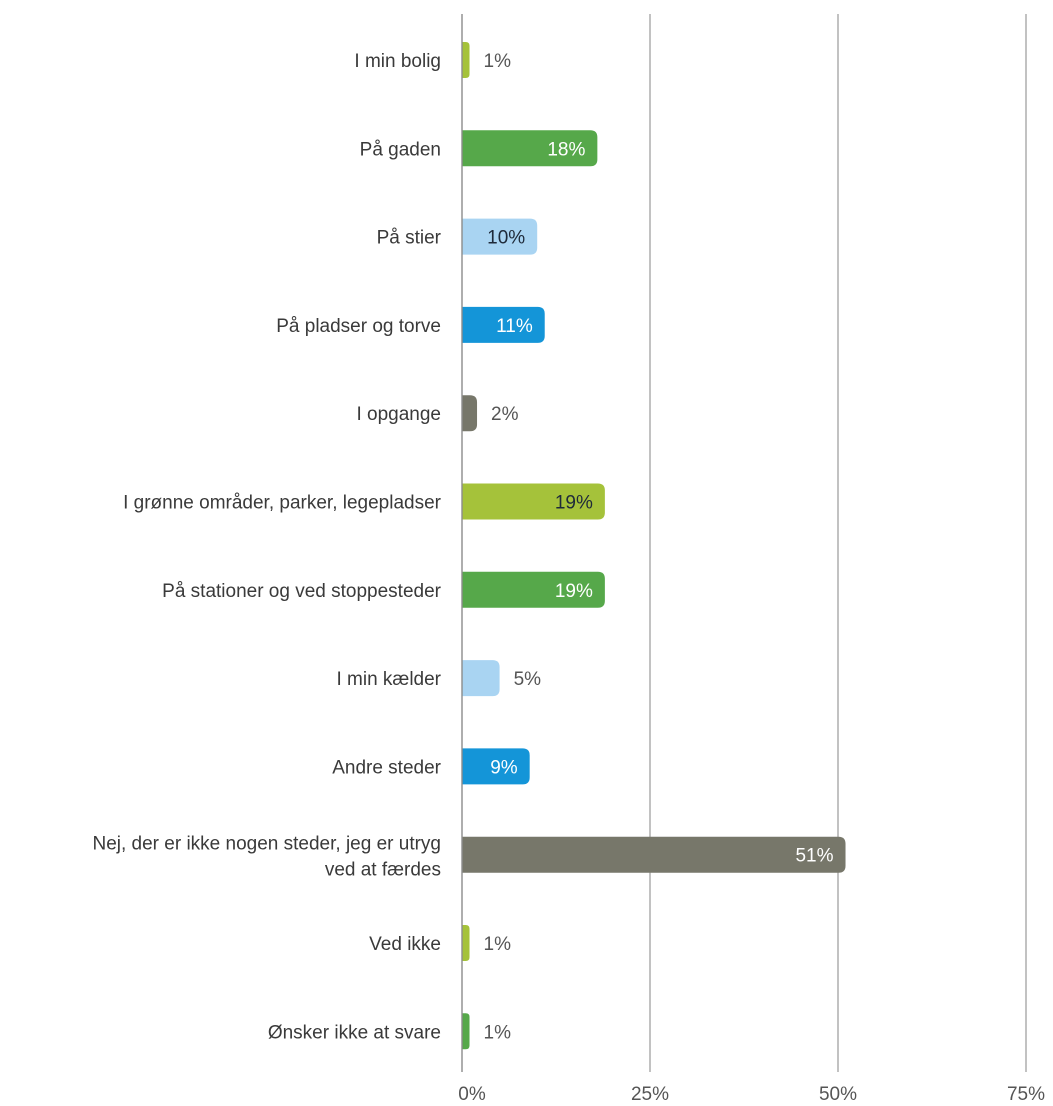 Image resolution: width=1053 pixels, height=1106 pixels. What do you see at coordinates (409, 238) in the screenshot?
I see `category-label-3: På stier` at bounding box center [409, 238].